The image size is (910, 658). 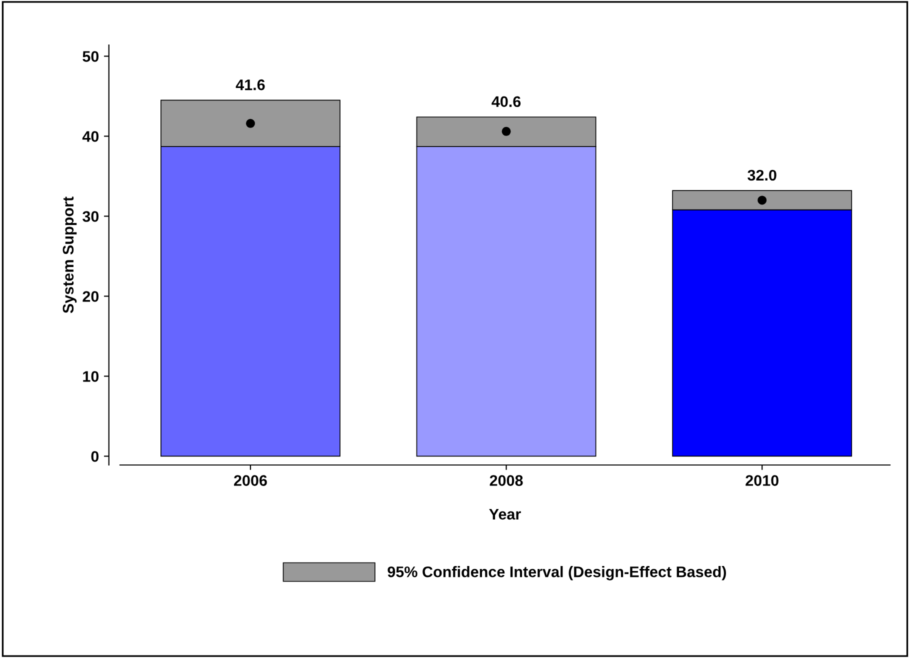 What do you see at coordinates (90, 136) in the screenshot?
I see `y-tick-label: 40` at bounding box center [90, 136].